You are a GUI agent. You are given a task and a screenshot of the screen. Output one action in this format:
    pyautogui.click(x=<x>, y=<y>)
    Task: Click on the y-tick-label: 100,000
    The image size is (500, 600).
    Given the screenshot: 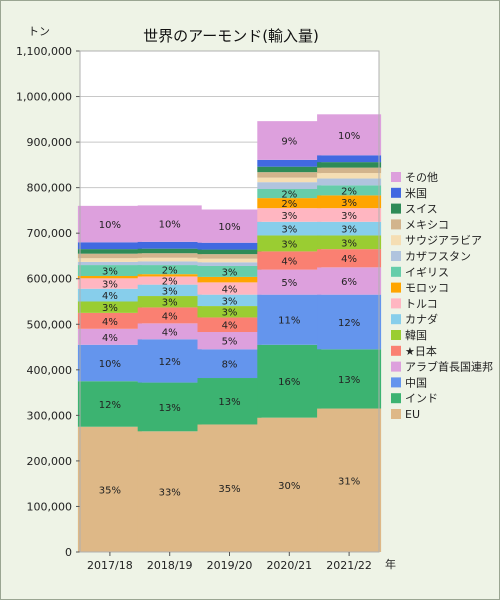 What is the action you would take?
    pyautogui.click(x=50, y=506)
    